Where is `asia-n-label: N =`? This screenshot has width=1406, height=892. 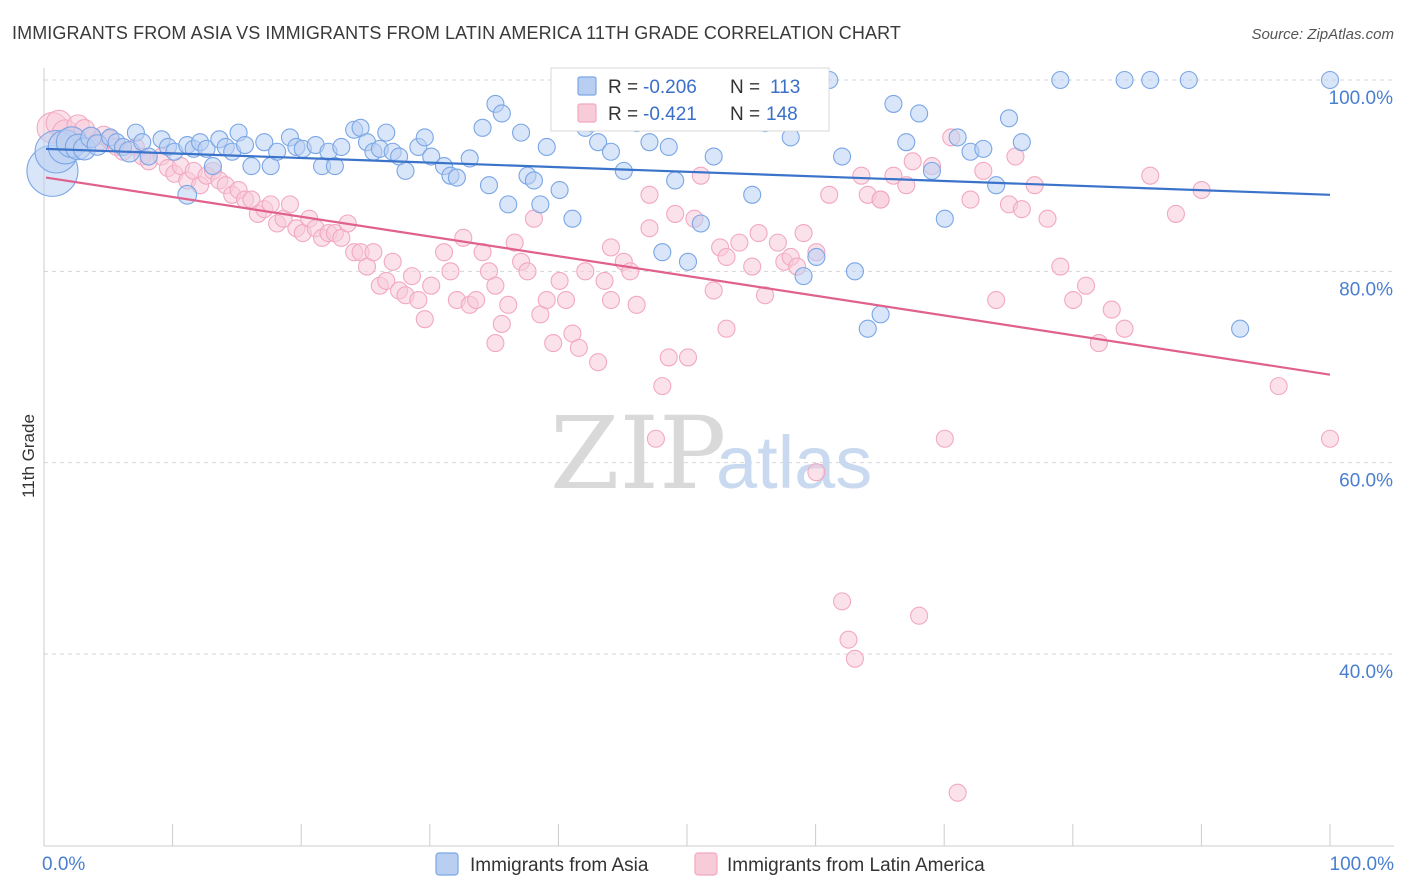
asia-n-label: N = is located at coordinates (745, 87).